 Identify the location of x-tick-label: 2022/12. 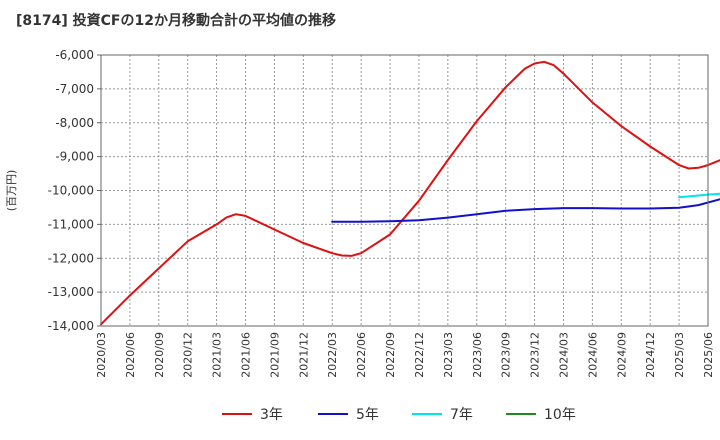
(419, 355).